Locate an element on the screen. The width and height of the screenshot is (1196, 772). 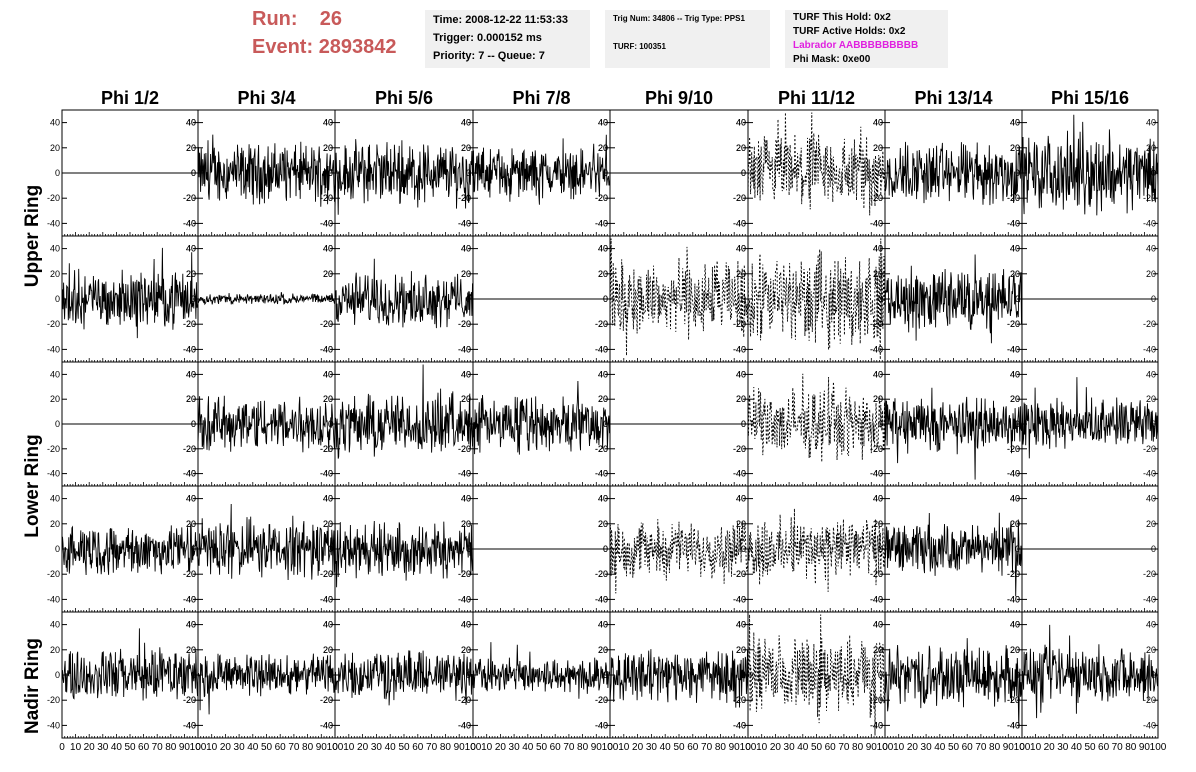
x-tick-label: 70 is located at coordinates (158, 747).